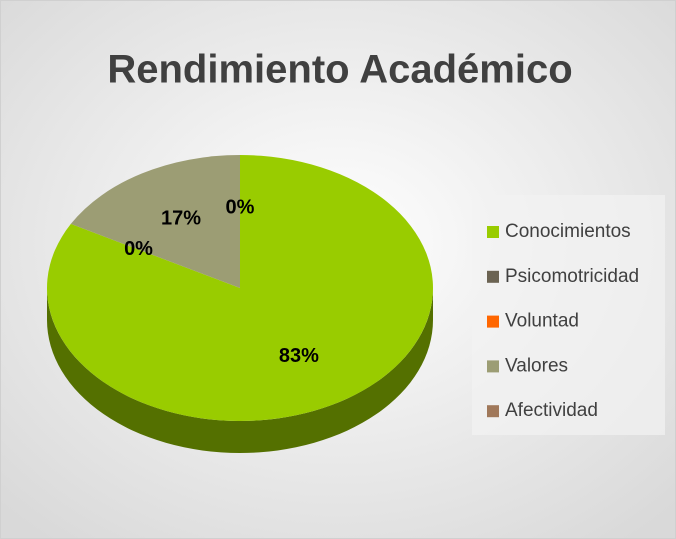 This screenshot has height=539, width=676. Describe the element at coordinates (568, 231) in the screenshot. I see `legend-label: Conocimientos` at that location.